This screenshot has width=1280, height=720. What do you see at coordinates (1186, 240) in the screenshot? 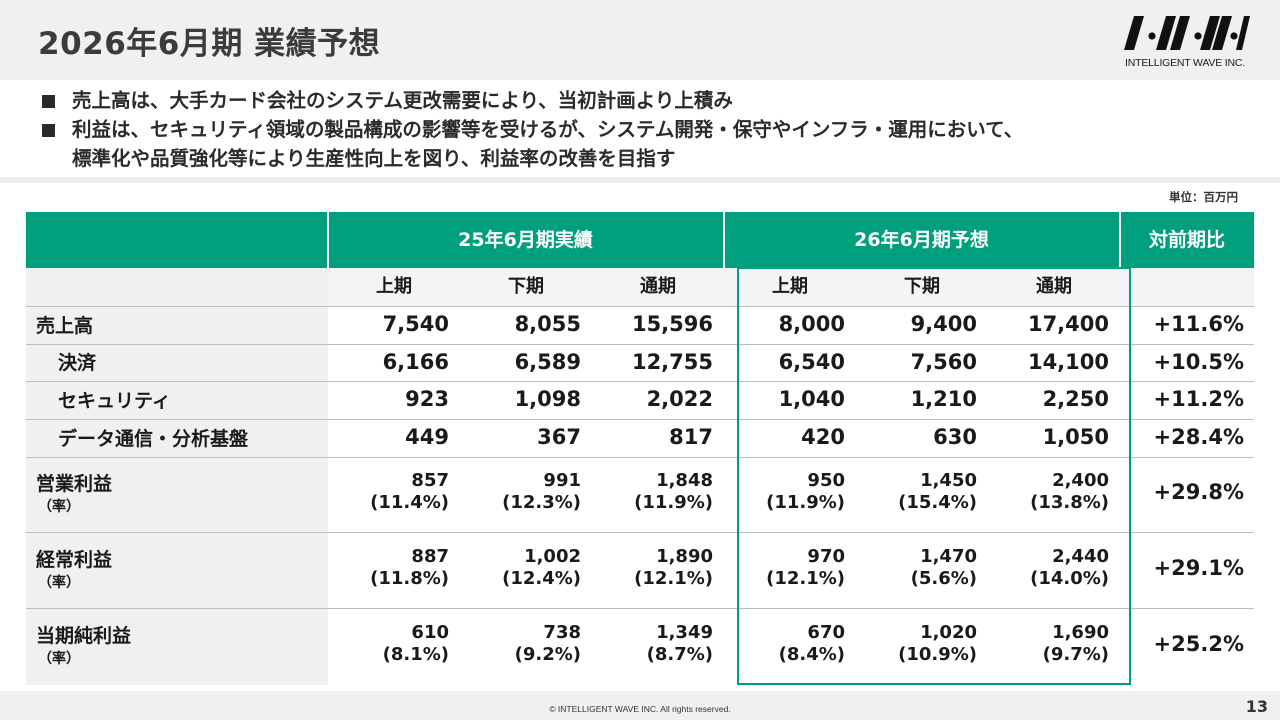
I see `header-yoy: 対前期比` at bounding box center [1186, 240].